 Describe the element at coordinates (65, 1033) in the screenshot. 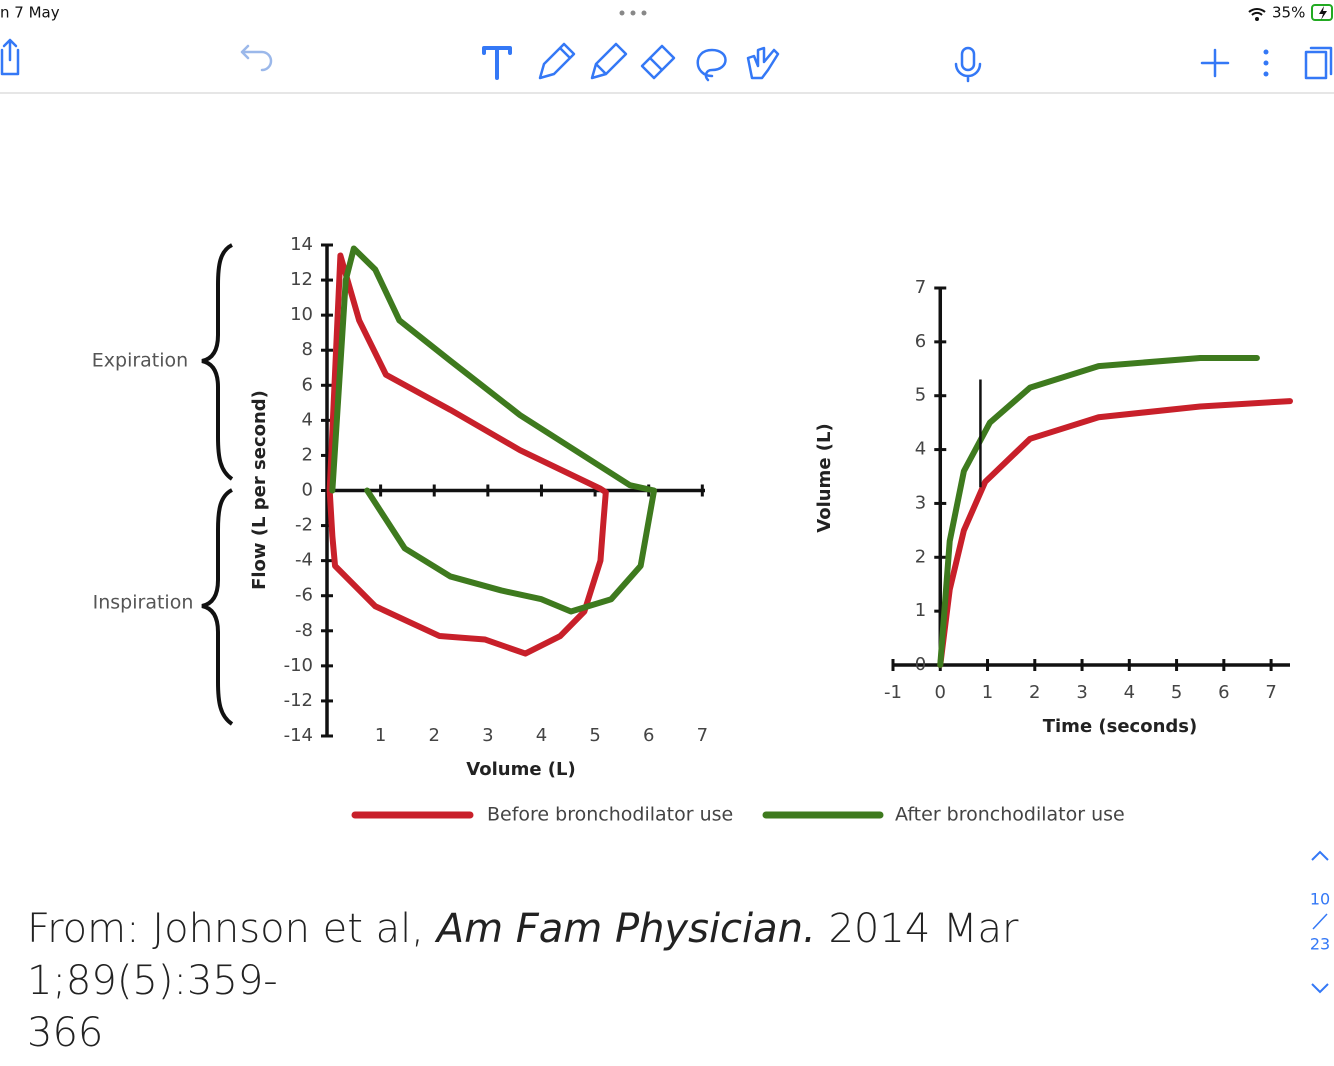

I see `caption-text: 366` at that location.